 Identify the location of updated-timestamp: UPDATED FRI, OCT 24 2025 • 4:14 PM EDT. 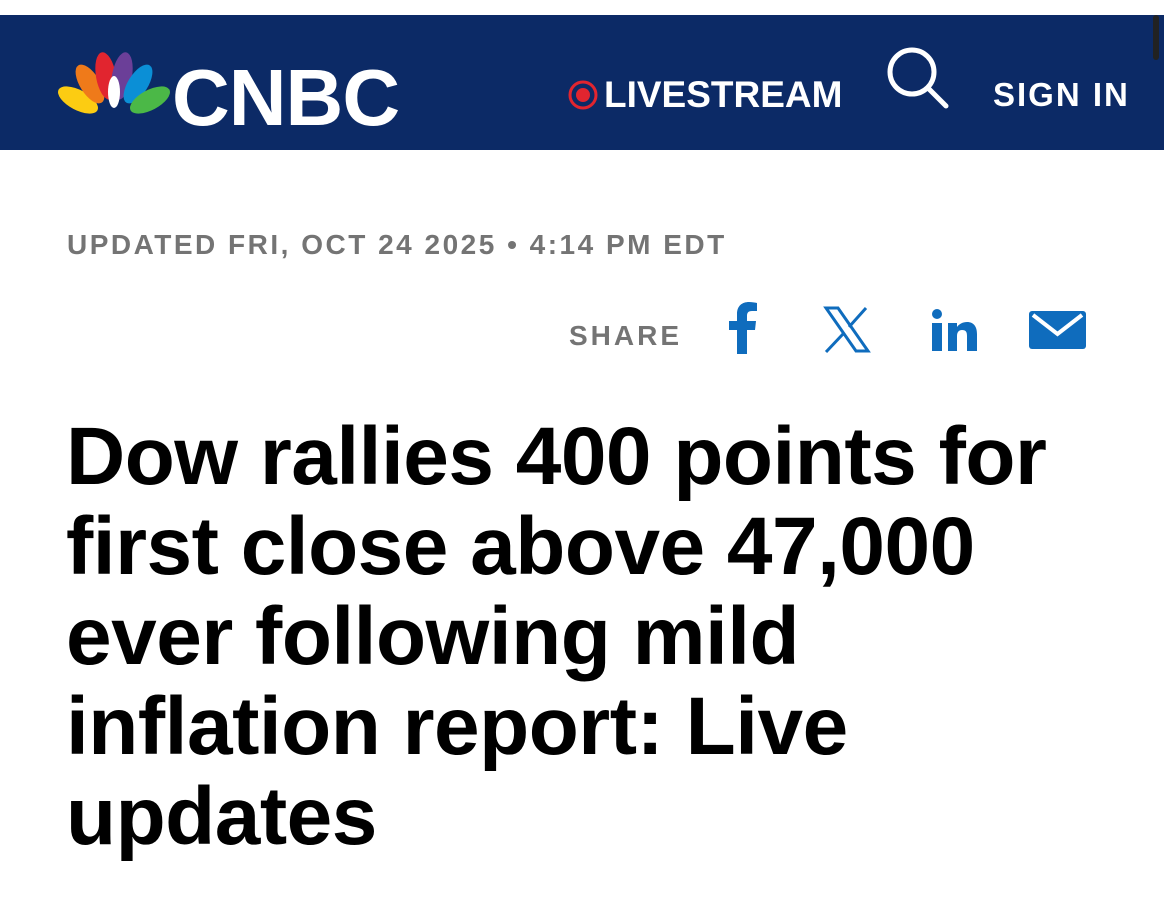
(397, 244).